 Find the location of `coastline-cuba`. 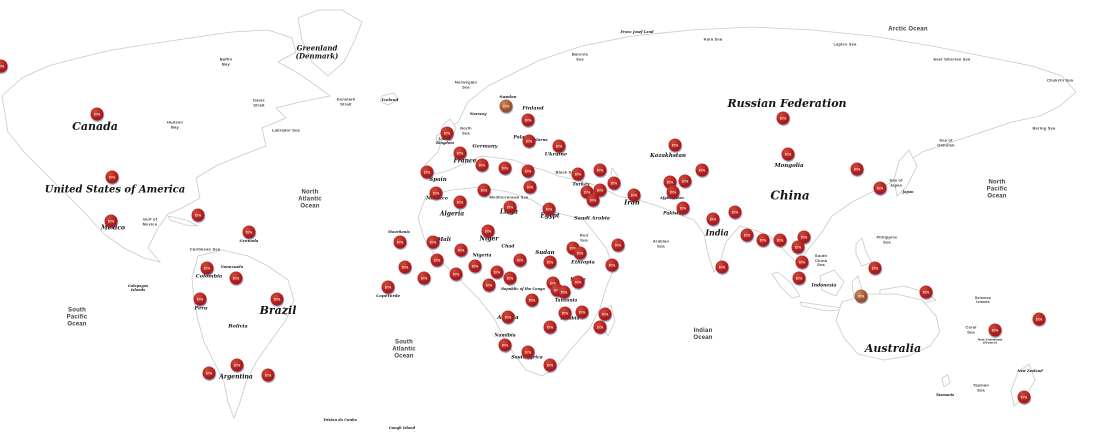

coastline-cuba is located at coordinates (183, 221).